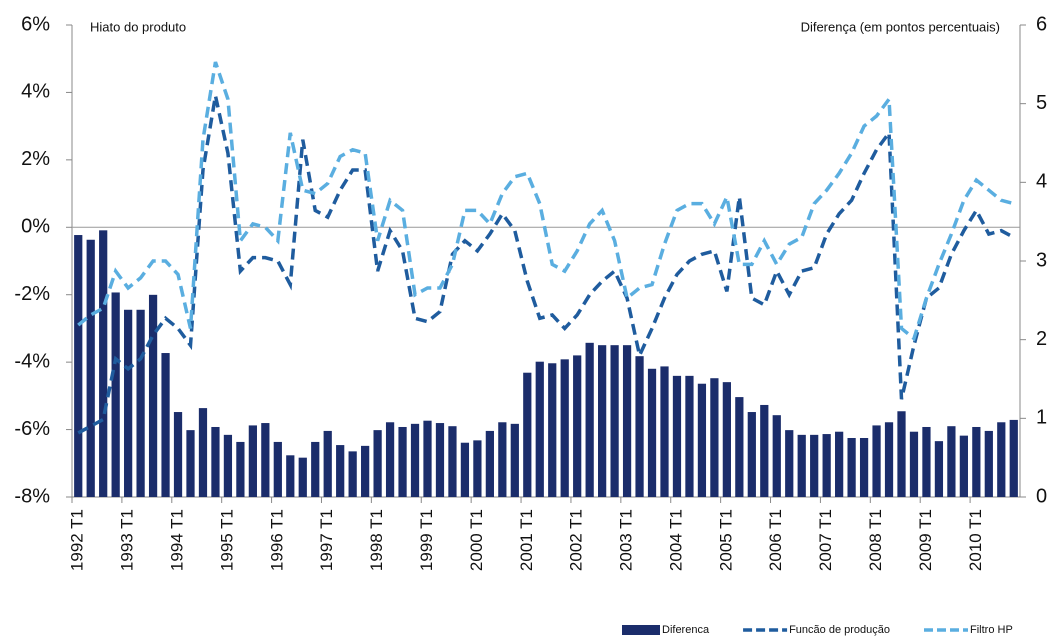 The height and width of the screenshot is (637, 1057). Describe the element at coordinates (35, 92) in the screenshot. I see `y-tick-label: 4%` at that location.